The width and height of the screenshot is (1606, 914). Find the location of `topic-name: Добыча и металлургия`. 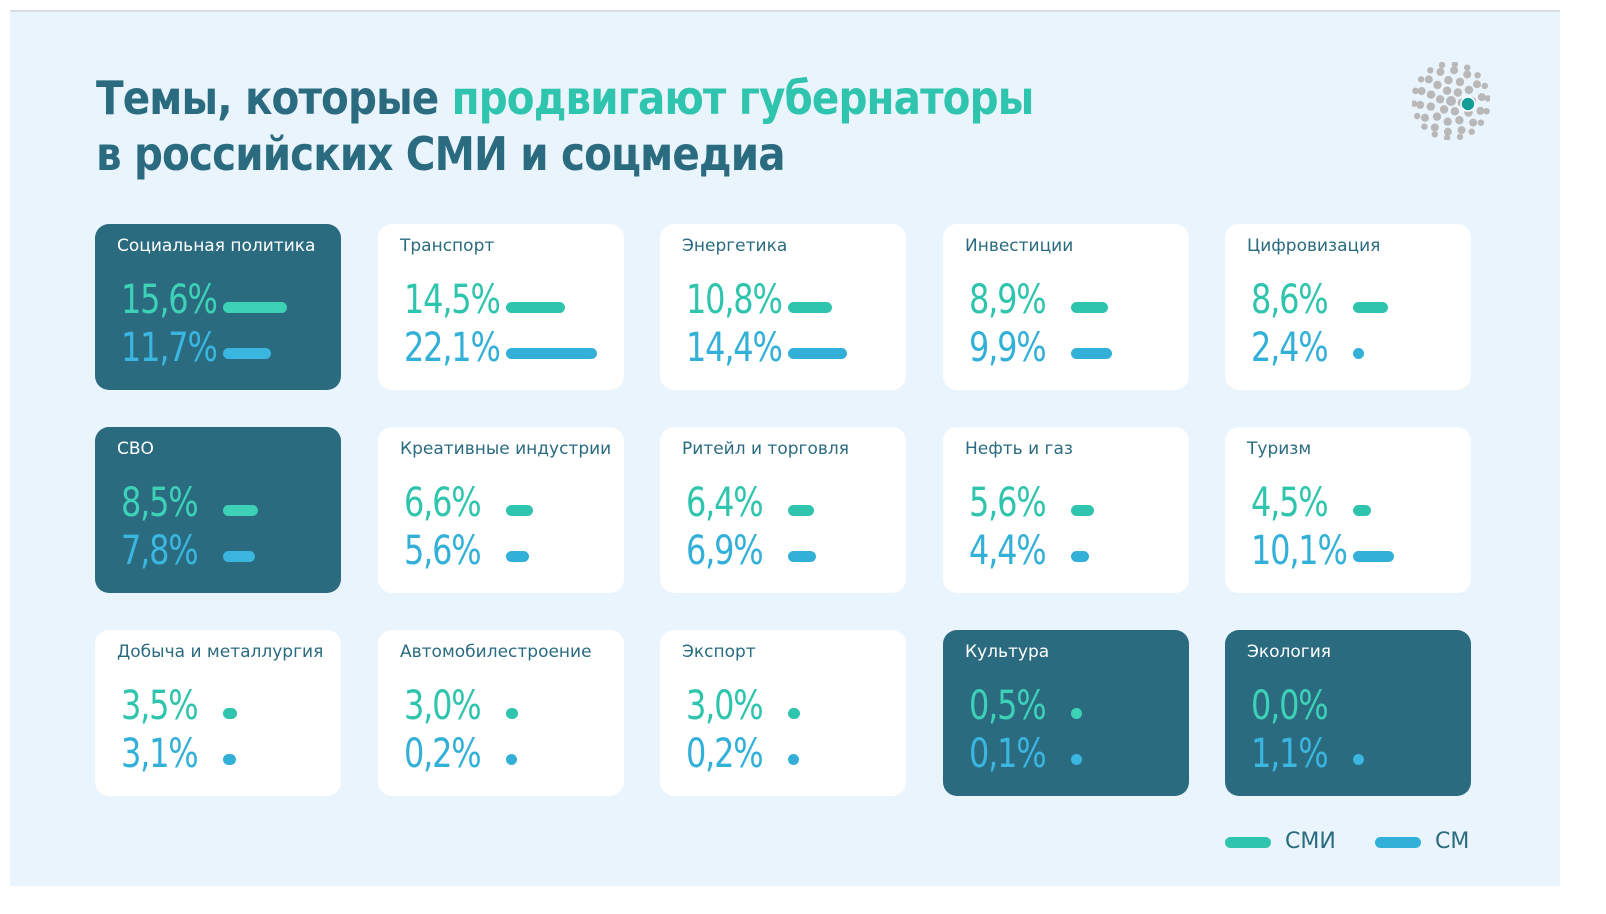

topic-name: Добыча и металлургия is located at coordinates (220, 652).